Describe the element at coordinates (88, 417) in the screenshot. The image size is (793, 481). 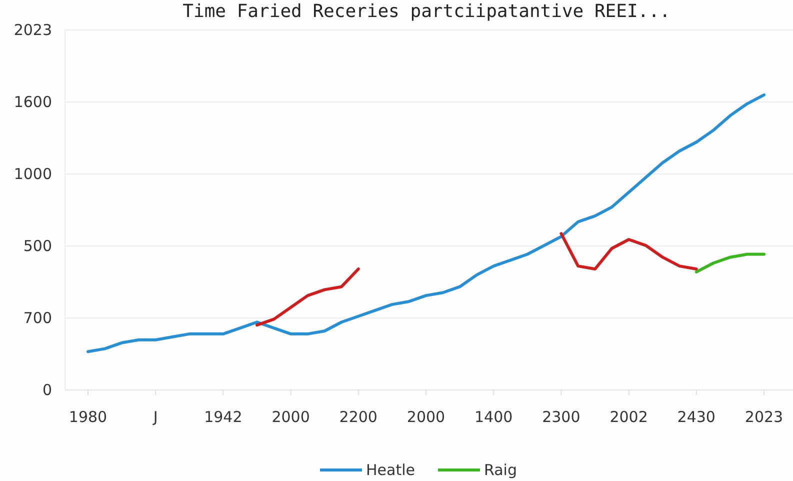
I see `x-tick-label: 1980` at that location.